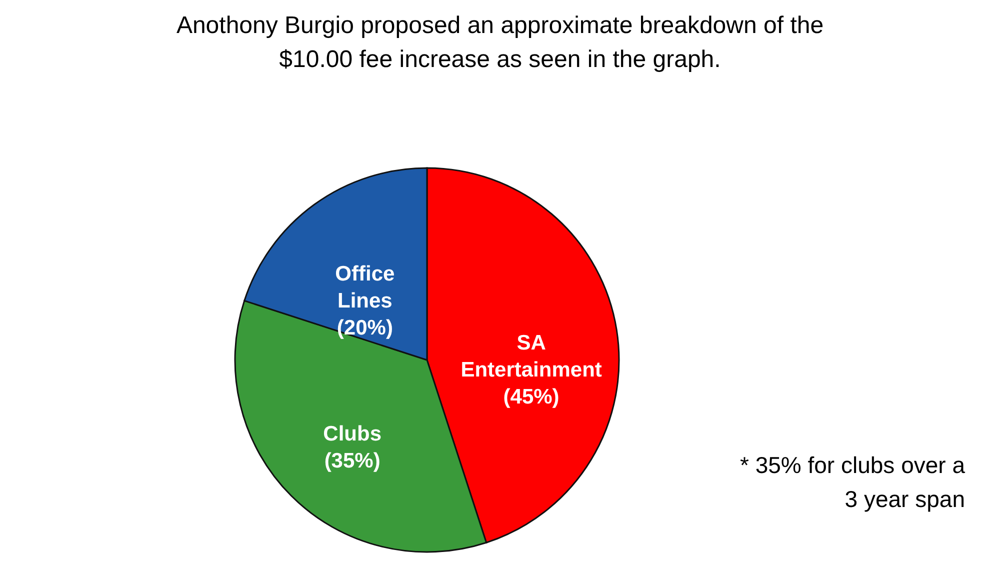 The width and height of the screenshot is (1000, 570). Describe the element at coordinates (365, 287) in the screenshot. I see `slice-label: Office Lines` at that location.